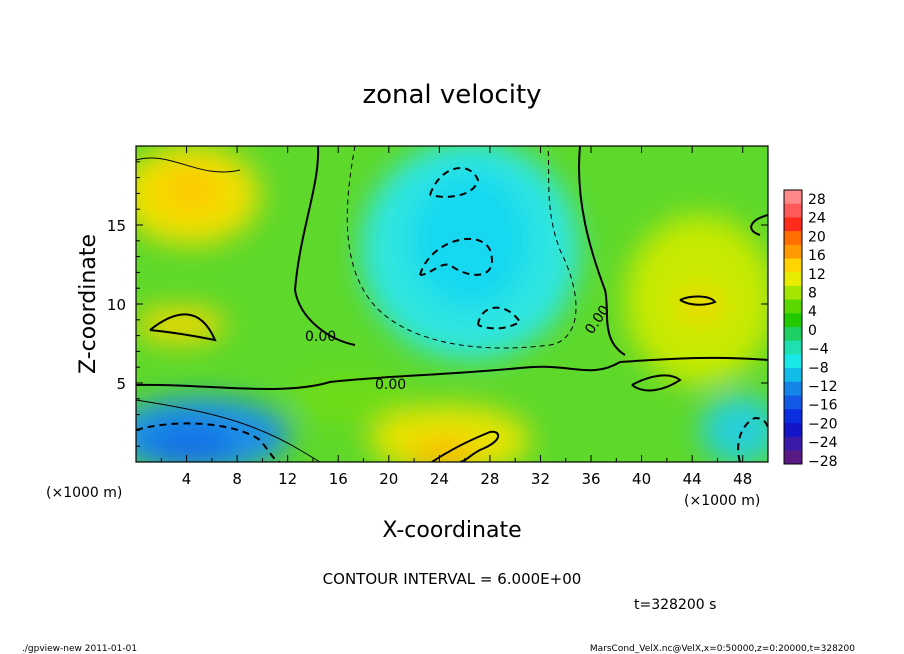 The height and width of the screenshot is (654, 904). I want to click on colorbar-tick-label: −16, so click(823, 406).